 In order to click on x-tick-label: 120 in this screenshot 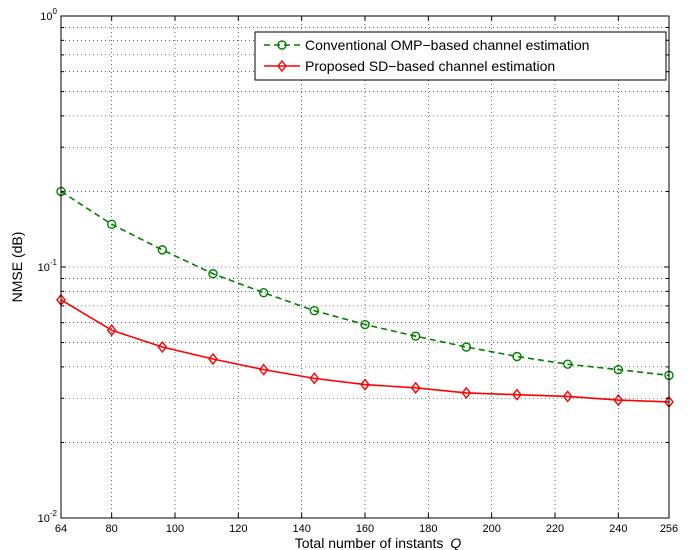, I will do `click(238, 529)`.